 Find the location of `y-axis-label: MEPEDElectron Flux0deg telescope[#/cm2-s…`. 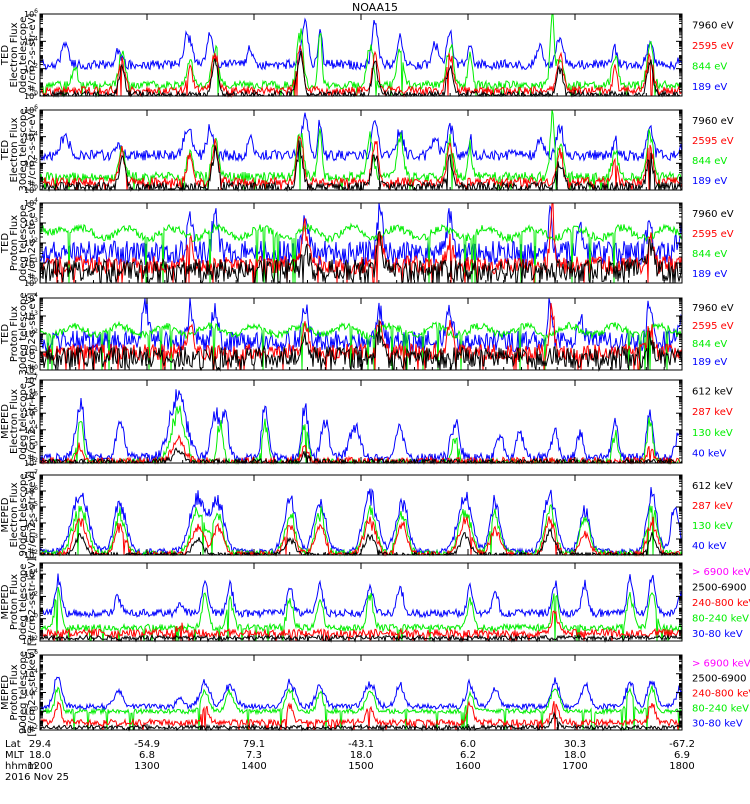

y-axis-label: MEPEDElectron Flux0deg telescope[#/cm2-s… is located at coordinates (19, 421).